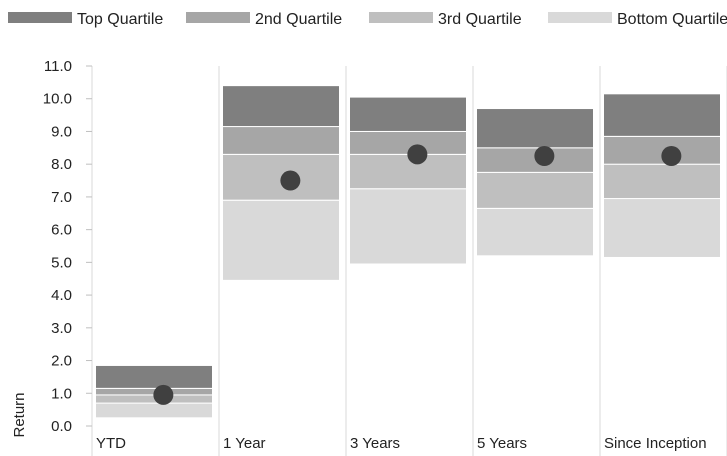 Image resolution: width=727 pixels, height=456 pixels. Describe the element at coordinates (502, 443) in the screenshot. I see `x-tick-label: 5 Years` at that location.